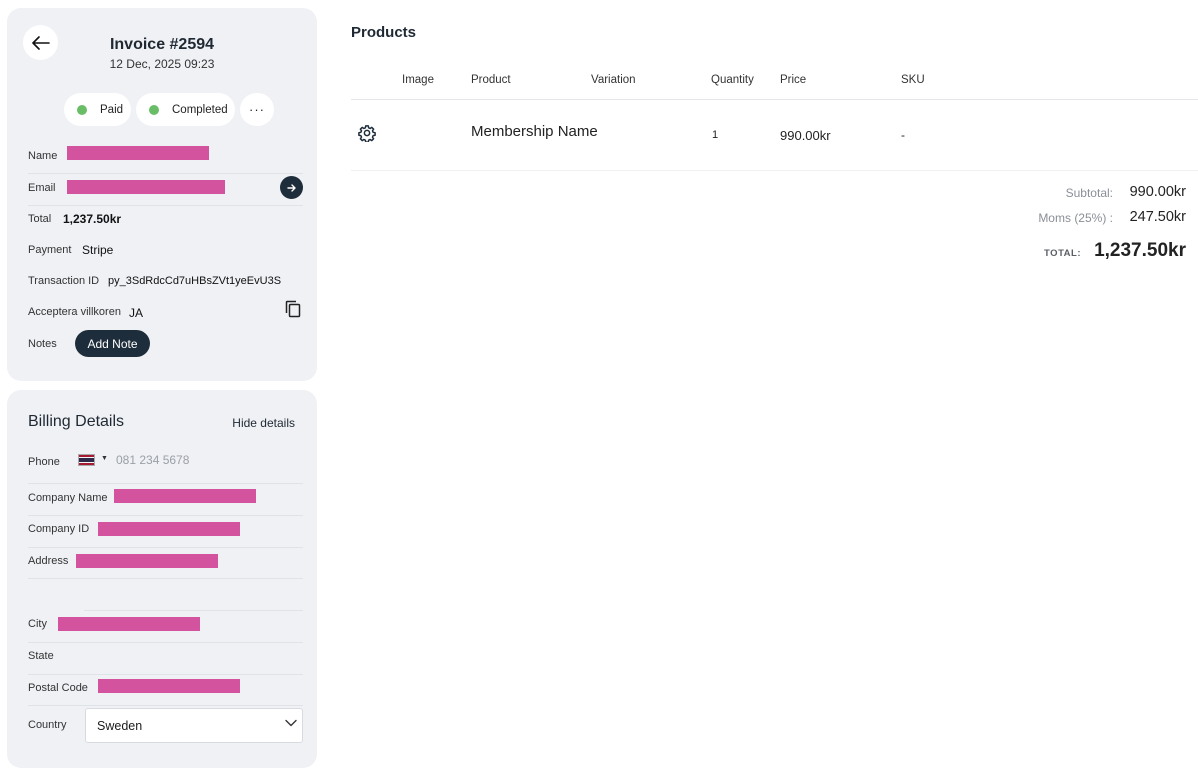  Describe the element at coordinates (50, 250) in the screenshot. I see `payment-label: Payment` at that location.